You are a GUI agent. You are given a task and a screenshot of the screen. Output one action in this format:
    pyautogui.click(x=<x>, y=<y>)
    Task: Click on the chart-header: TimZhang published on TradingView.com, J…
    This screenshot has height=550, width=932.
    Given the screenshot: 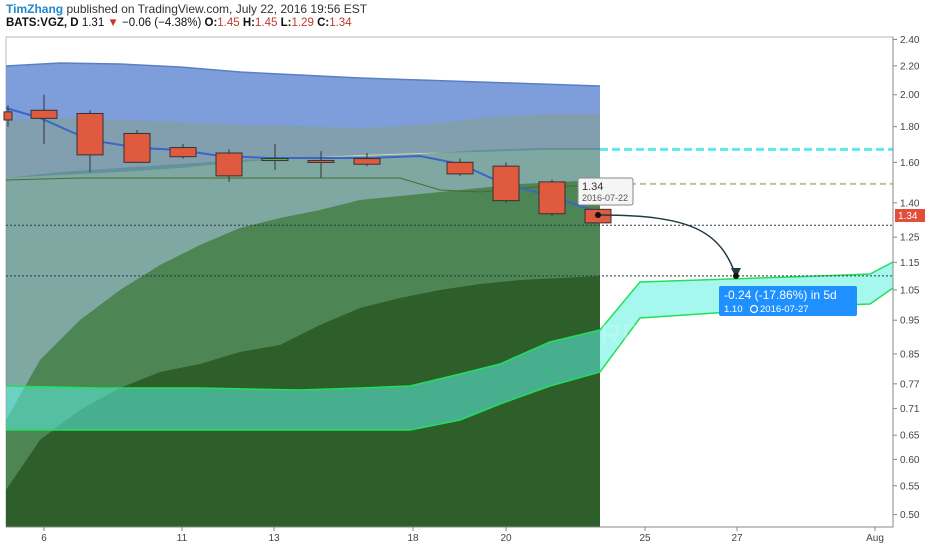 What is the action you would take?
    pyautogui.click(x=466, y=18)
    